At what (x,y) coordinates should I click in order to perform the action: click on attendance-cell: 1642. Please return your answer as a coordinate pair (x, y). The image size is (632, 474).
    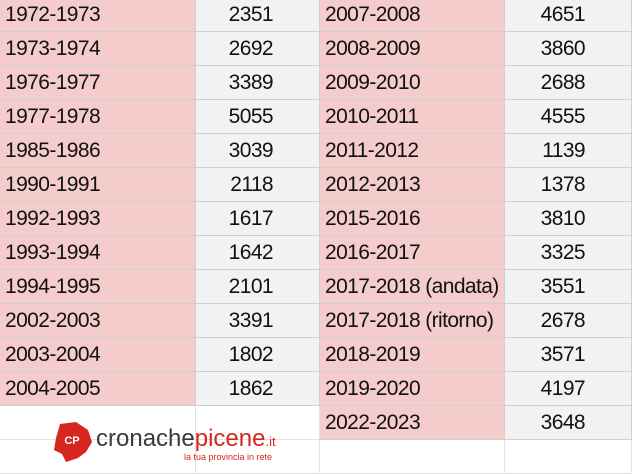
    Looking at the image, I should click on (258, 253).